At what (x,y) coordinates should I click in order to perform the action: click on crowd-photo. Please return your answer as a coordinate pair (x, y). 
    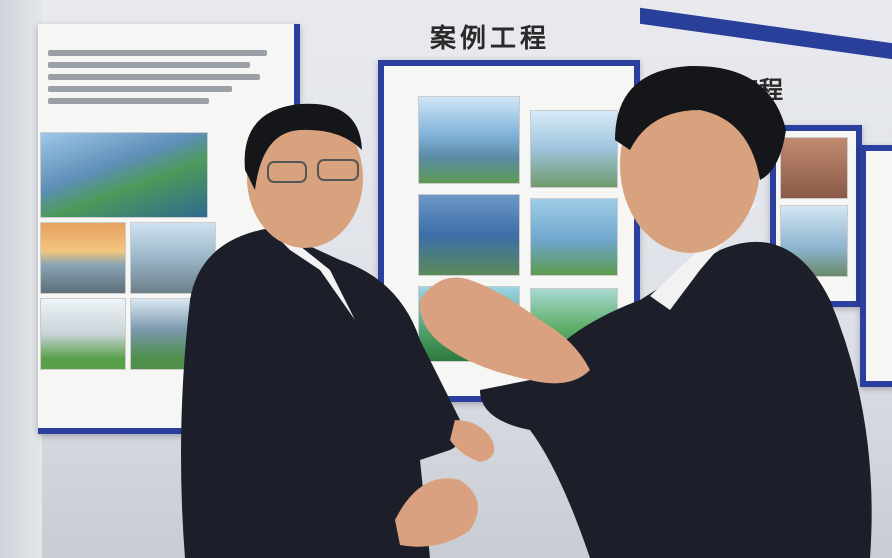
    Looking at the image, I should click on (814, 168).